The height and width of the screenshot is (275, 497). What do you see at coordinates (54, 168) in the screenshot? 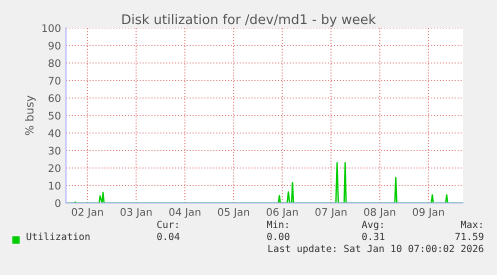
I see `y-tick-label: 20` at bounding box center [54, 168].